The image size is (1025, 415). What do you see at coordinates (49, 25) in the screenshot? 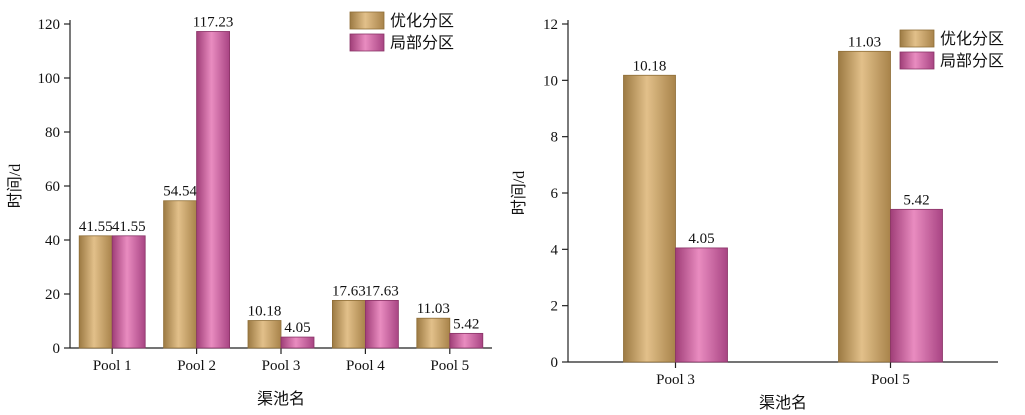
I see `y-tick-label: 120` at bounding box center [49, 25].